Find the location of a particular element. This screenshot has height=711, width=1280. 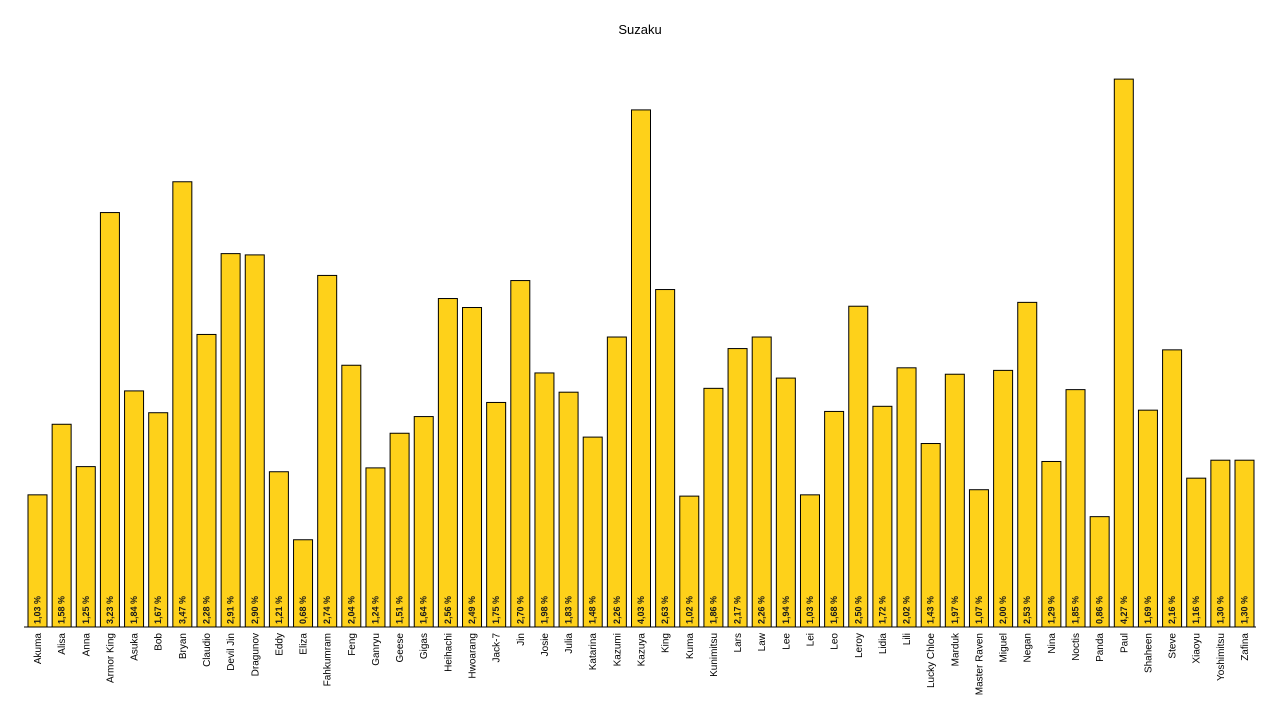

x-tick-label: Josie is located at coordinates (545, 645).